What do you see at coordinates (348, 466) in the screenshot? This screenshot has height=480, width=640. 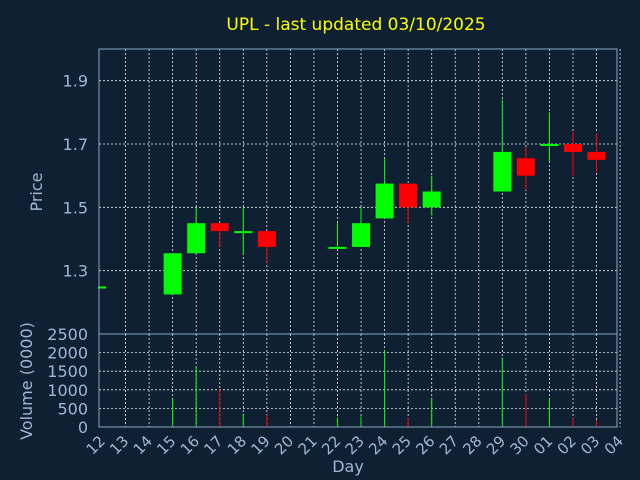 I see `x-axis-label: Day` at bounding box center [348, 466].